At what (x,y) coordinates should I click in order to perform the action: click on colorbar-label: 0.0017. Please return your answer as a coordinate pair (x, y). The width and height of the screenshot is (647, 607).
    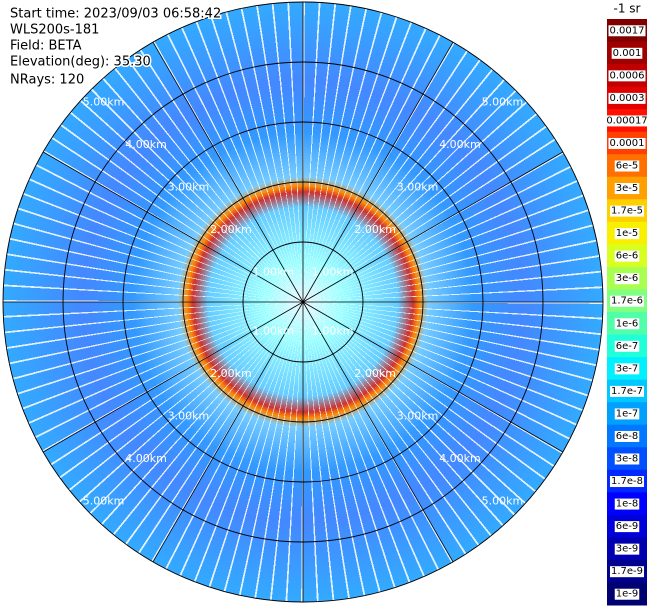
    Looking at the image, I should click on (627, 30).